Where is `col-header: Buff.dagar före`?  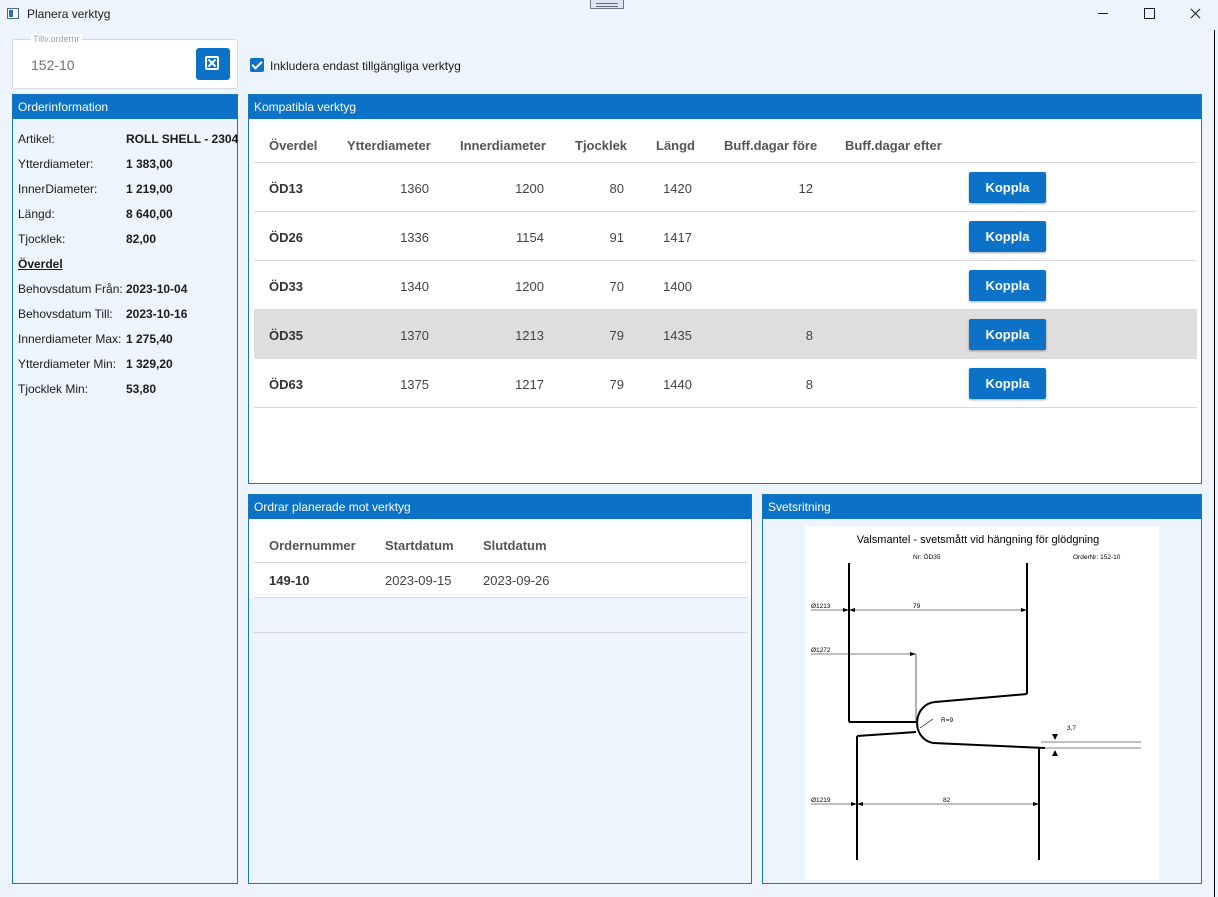 col-header: Buff.dagar före is located at coordinates (771, 145).